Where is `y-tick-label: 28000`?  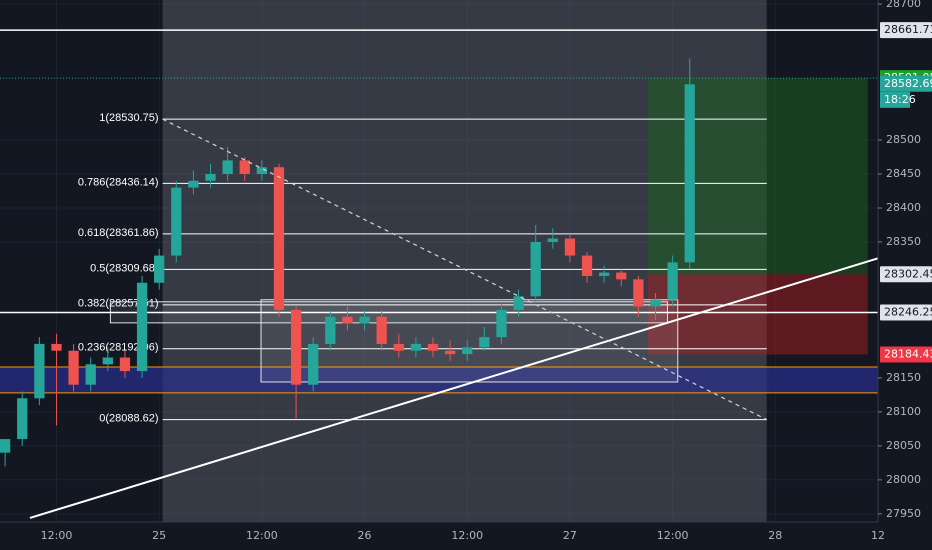 y-tick-label: 28000 is located at coordinates (903, 479).